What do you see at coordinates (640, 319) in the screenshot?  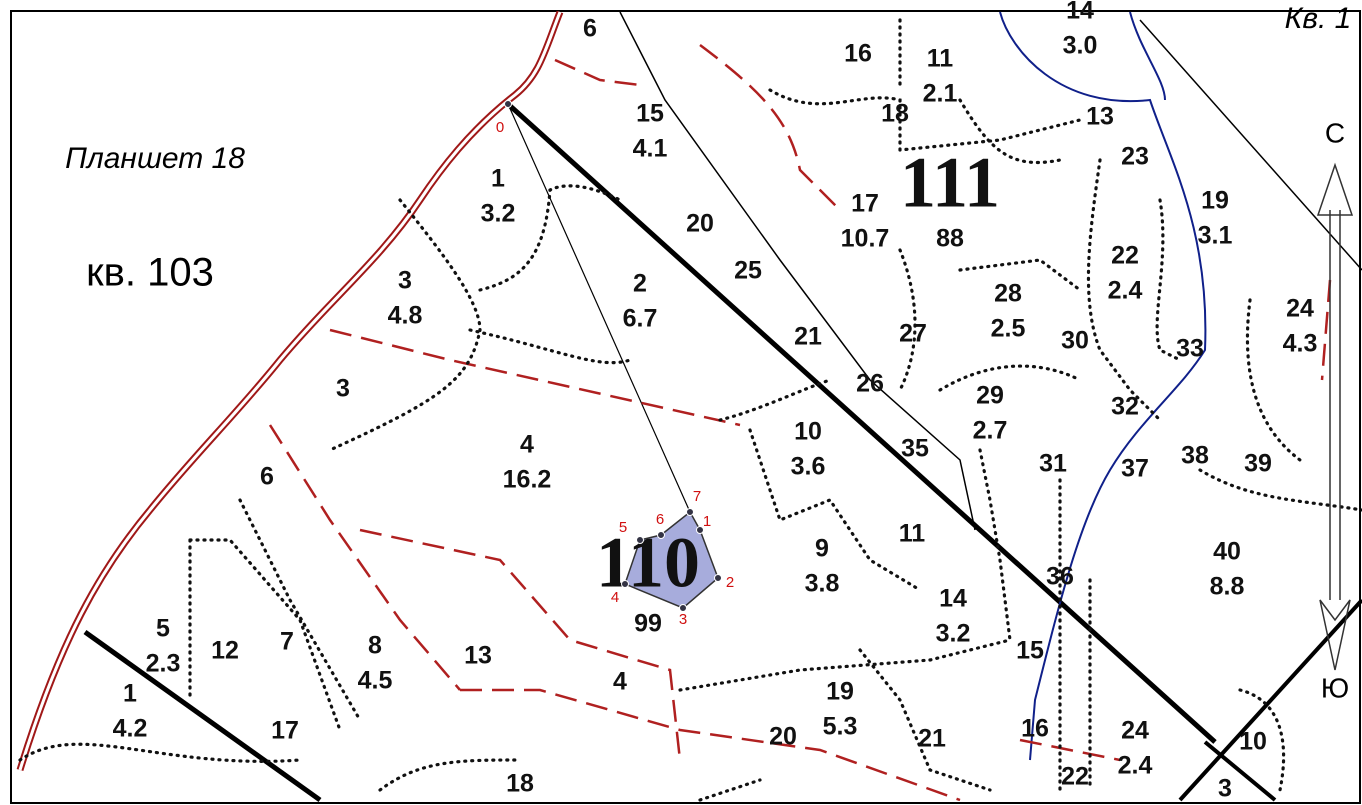 I see `parcel-area: 6.7` at bounding box center [640, 319].